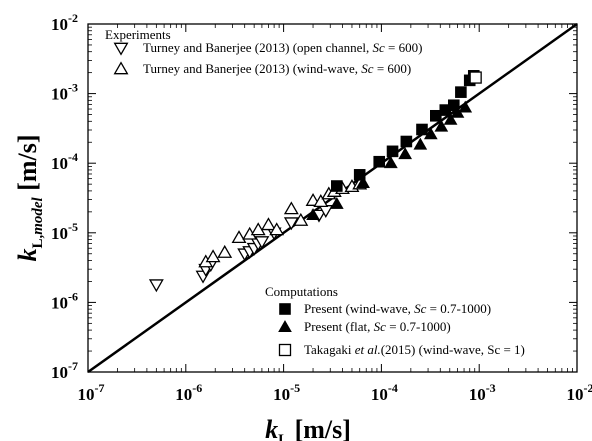 This screenshot has height=441, width=592. What do you see at coordinates (301, 291) in the screenshot?
I see `legend-title: Computations` at bounding box center [301, 291].